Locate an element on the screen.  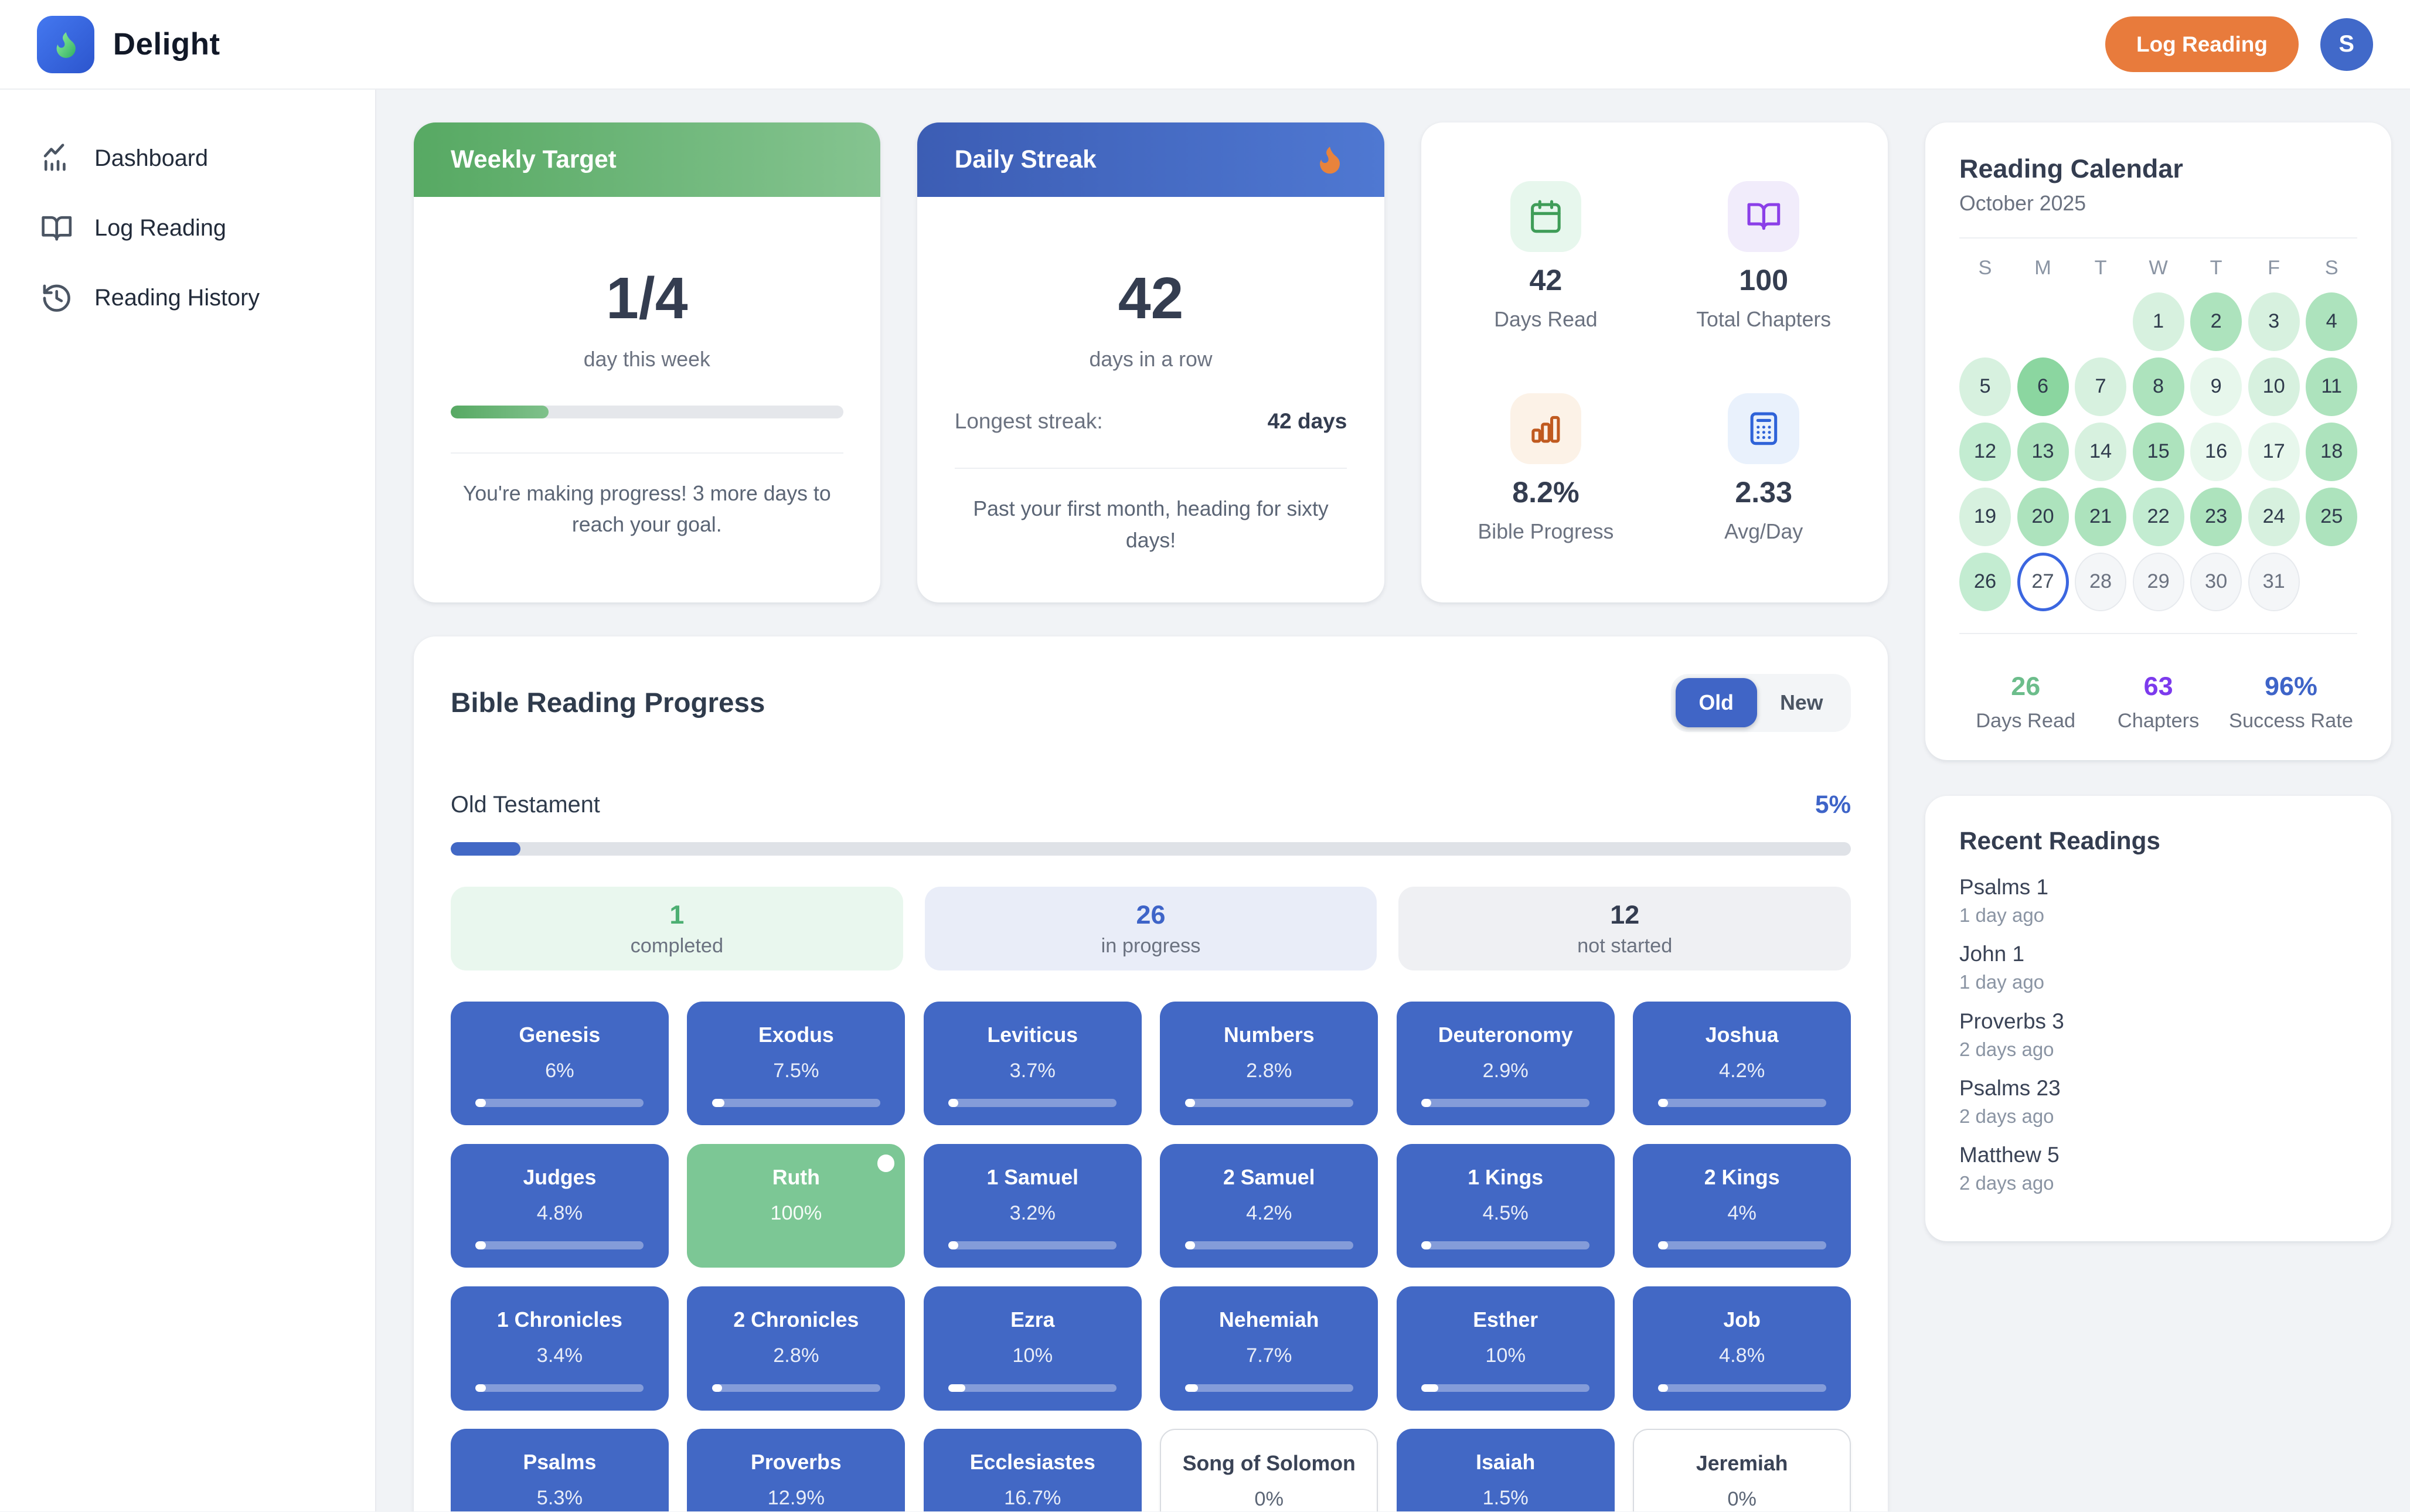
book-tile-genesis: Genesis 6% is located at coordinates (560, 1063).